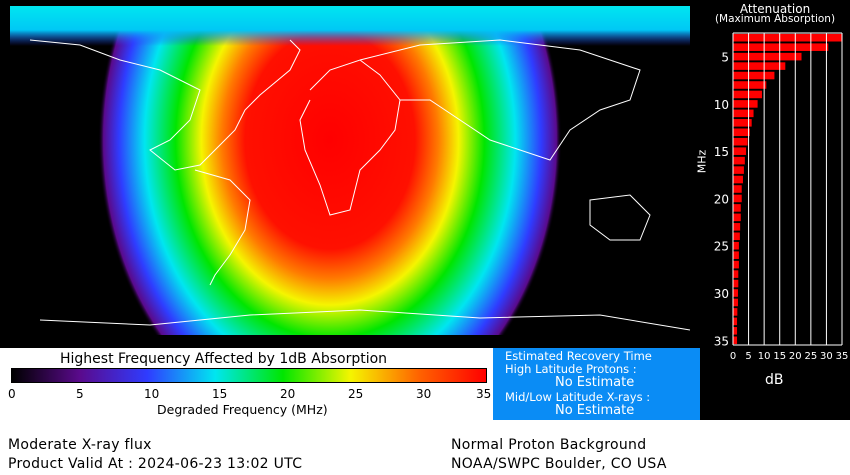 This screenshot has width=850, height=475. What do you see at coordinates (750, 85) in the screenshot?
I see `bar-8mhz` at bounding box center [750, 85].